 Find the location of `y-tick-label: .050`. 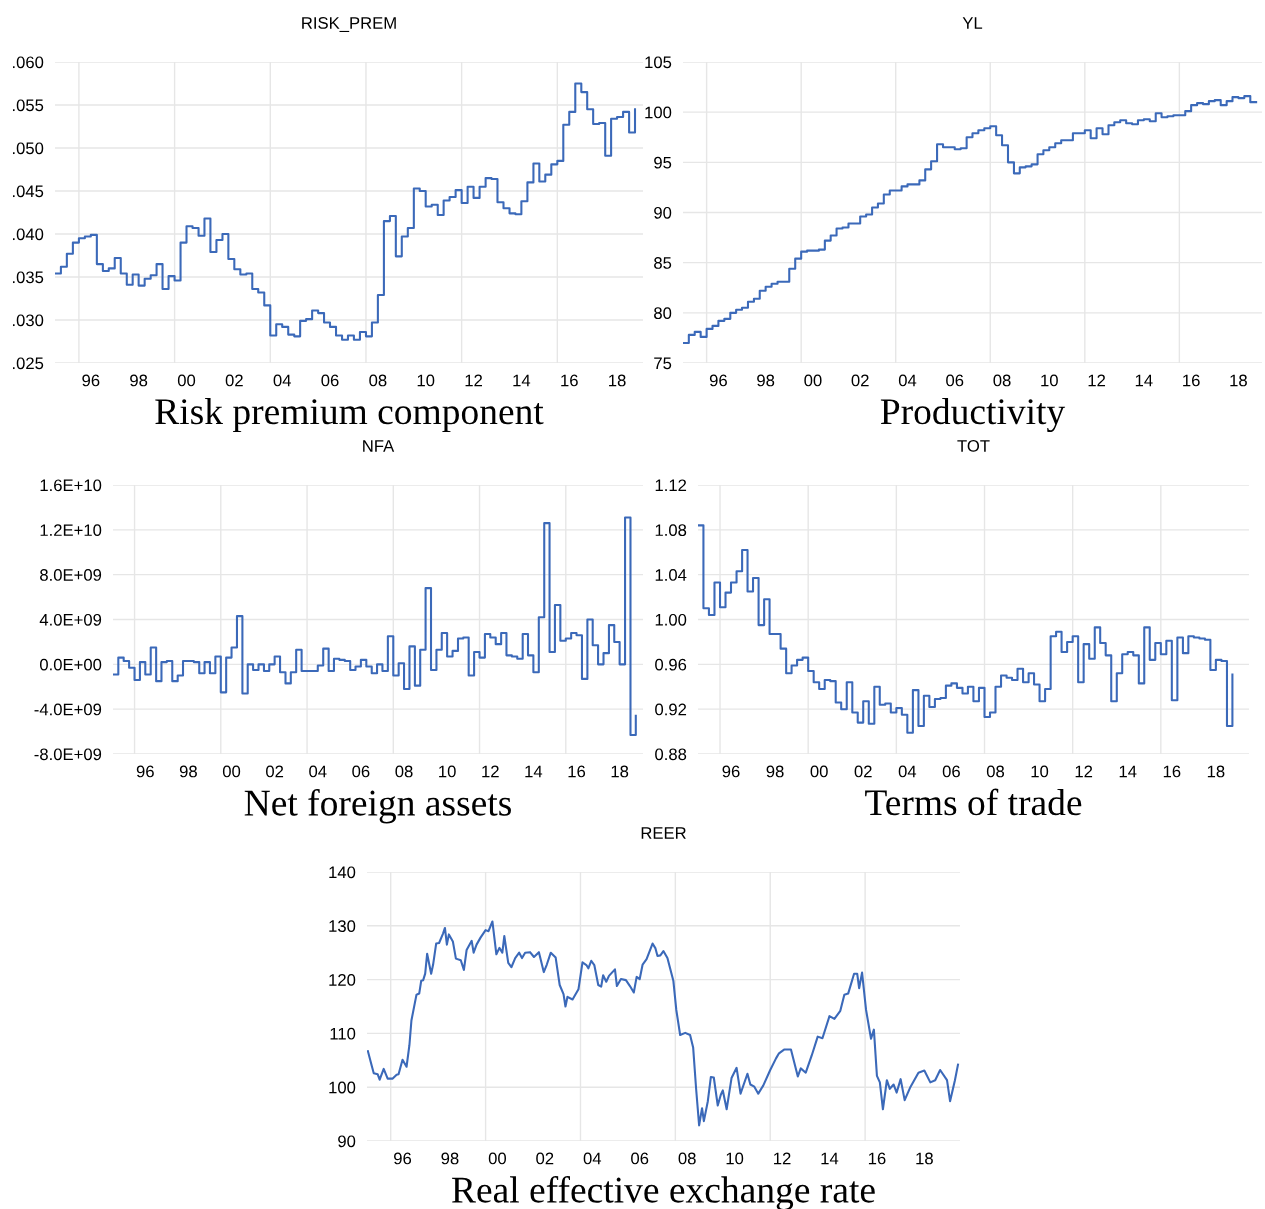

y-tick-label: .050 is located at coordinates (28, 148).